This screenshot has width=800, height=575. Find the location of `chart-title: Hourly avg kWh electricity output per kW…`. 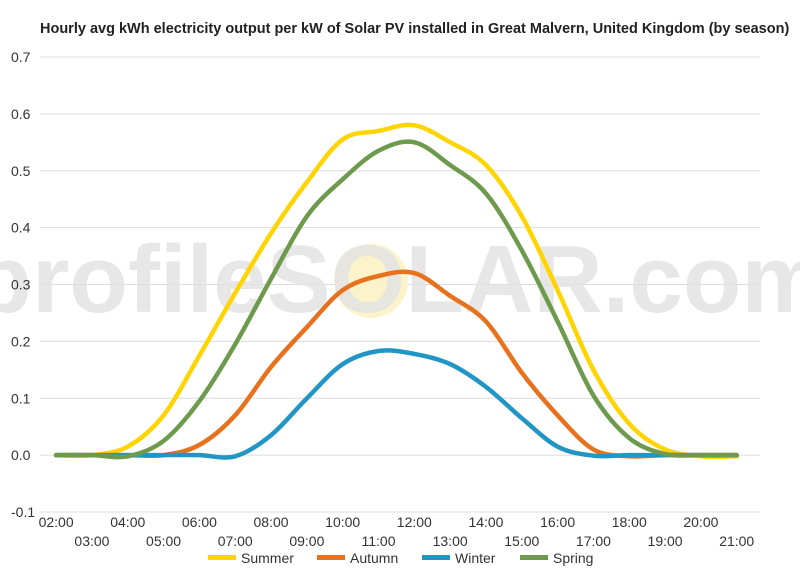

chart-title: Hourly avg kWh electricity output per kW… is located at coordinates (414, 29).